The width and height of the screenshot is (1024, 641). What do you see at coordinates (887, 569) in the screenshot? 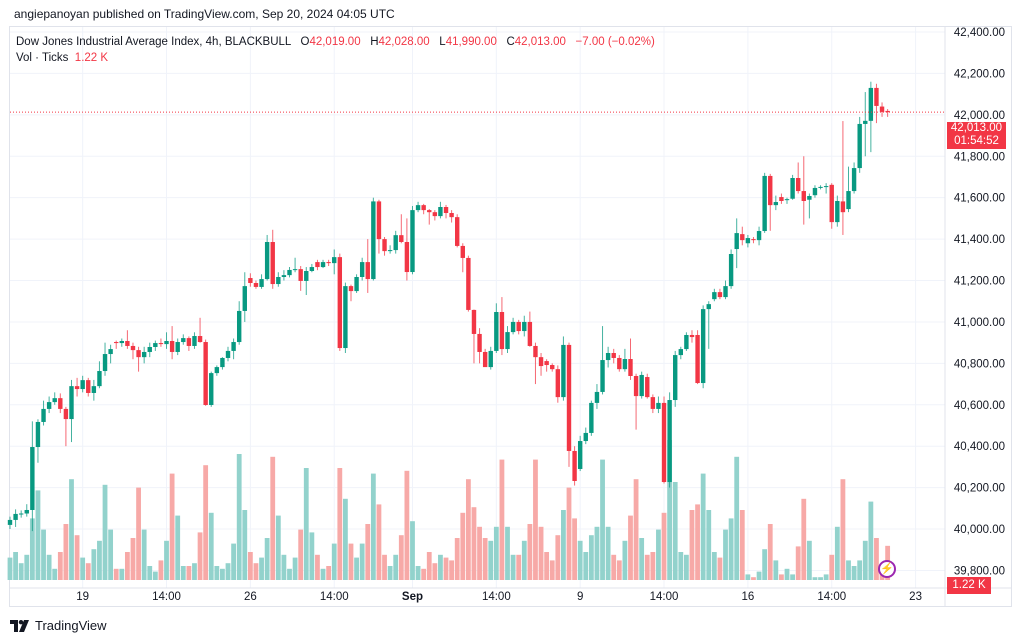
I see `lightning-icon: ⚡` at bounding box center [887, 569].